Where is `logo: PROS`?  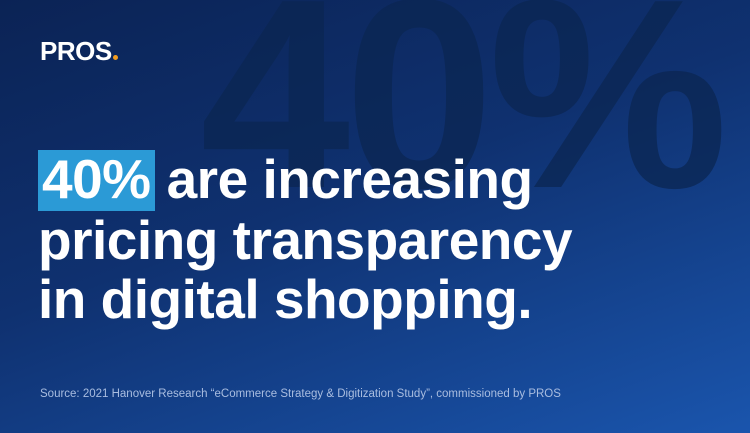 logo: PROS is located at coordinates (79, 51).